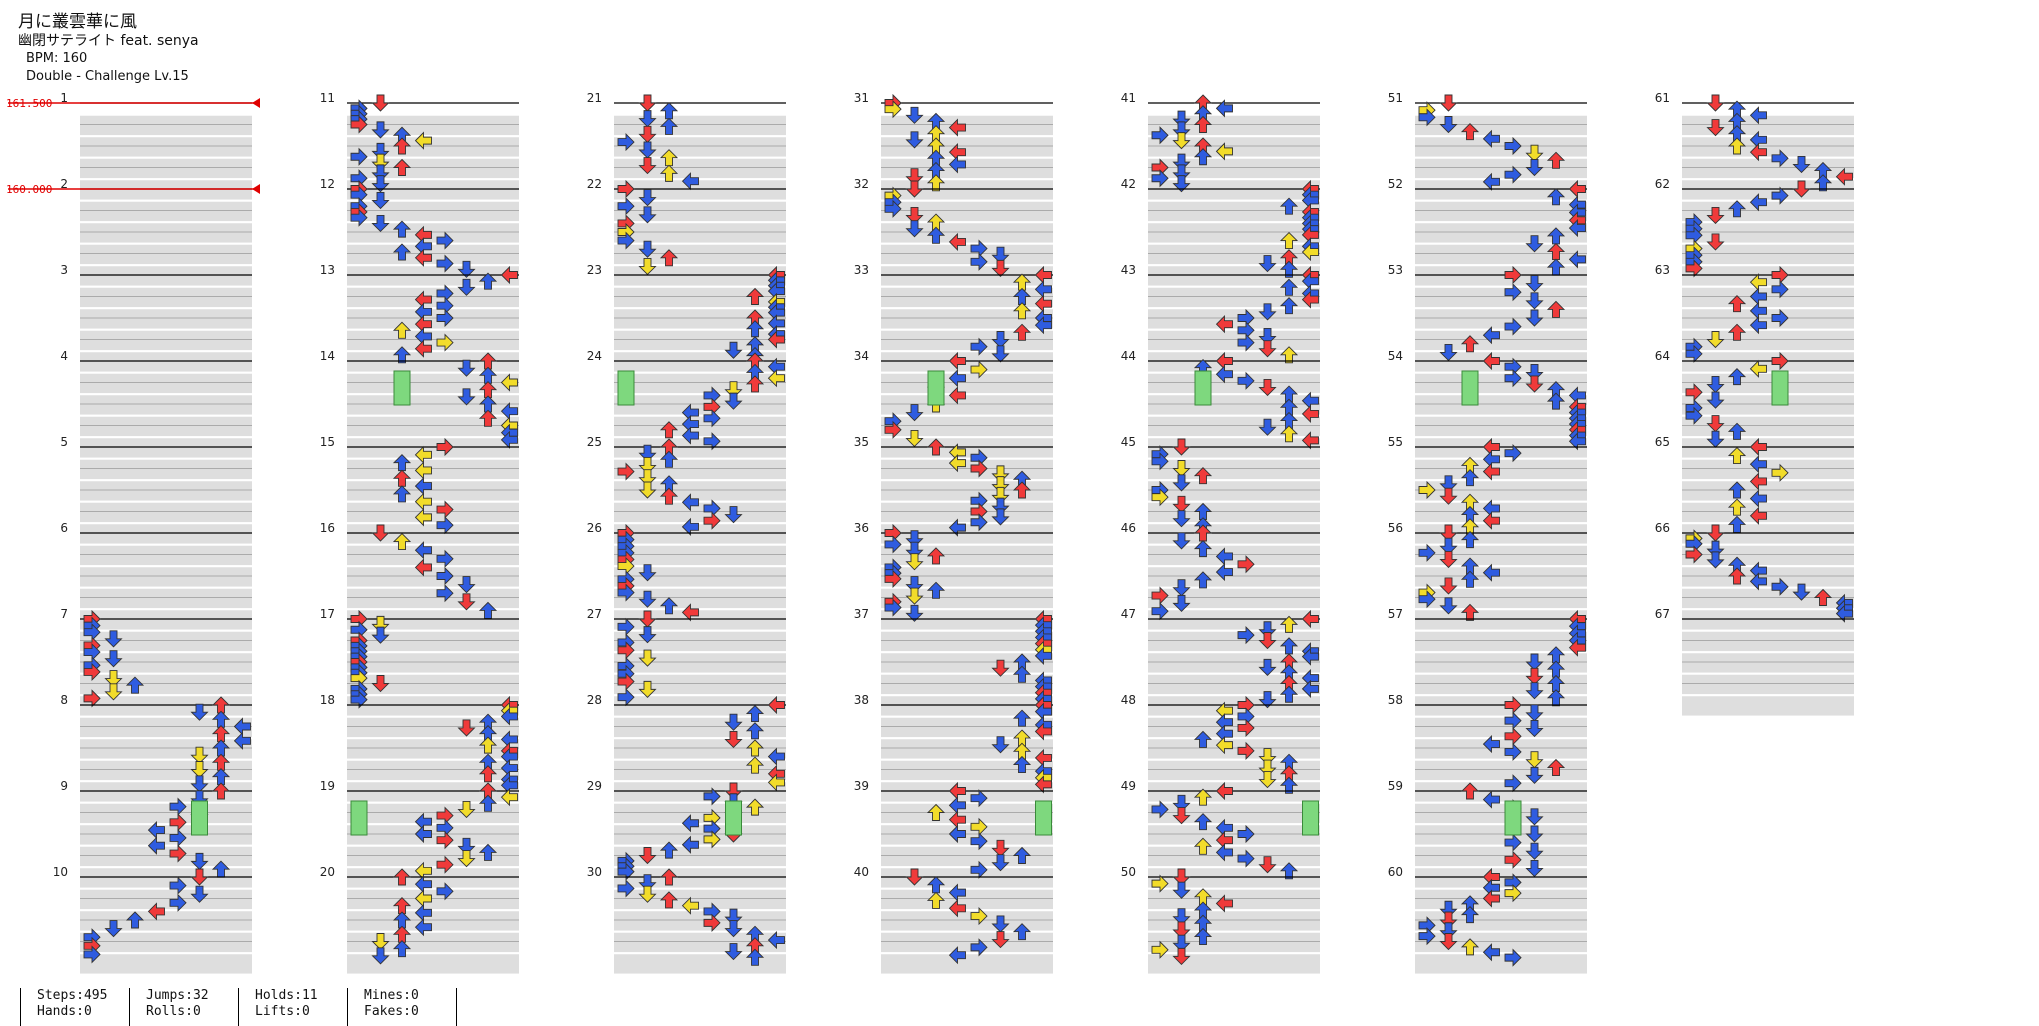 The width and height of the screenshot is (2039, 1026). I want to click on measure-number: 28, so click(594, 700).